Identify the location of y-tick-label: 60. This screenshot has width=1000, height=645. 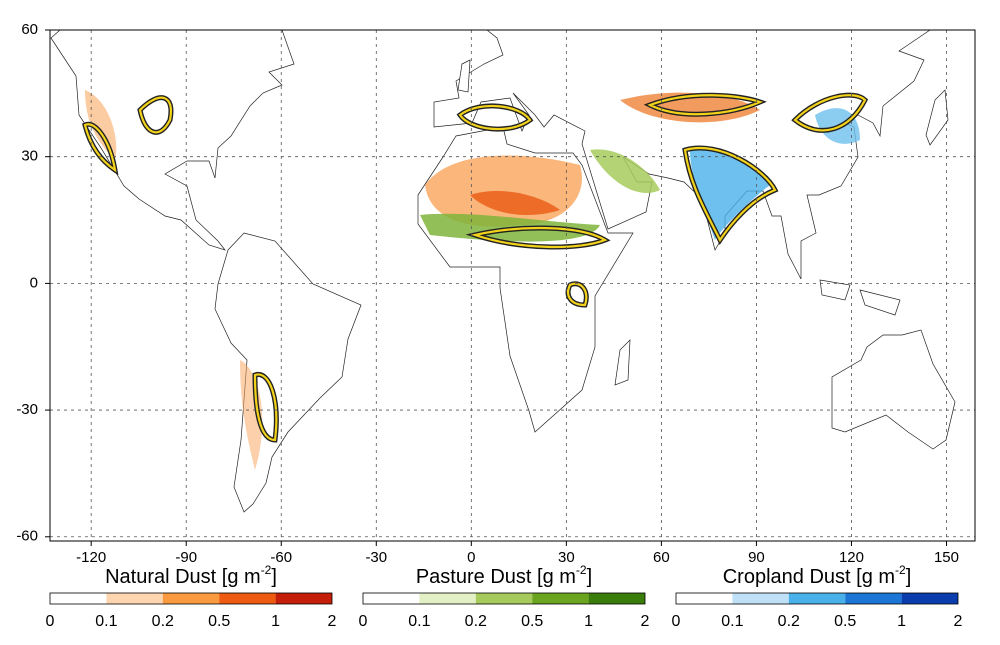
(29, 29).